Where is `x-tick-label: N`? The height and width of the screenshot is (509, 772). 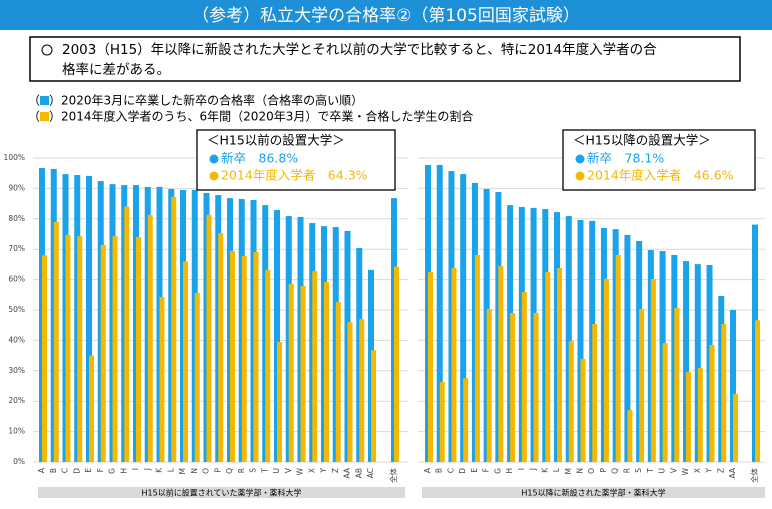
x-tick-label: N is located at coordinates (194, 471).